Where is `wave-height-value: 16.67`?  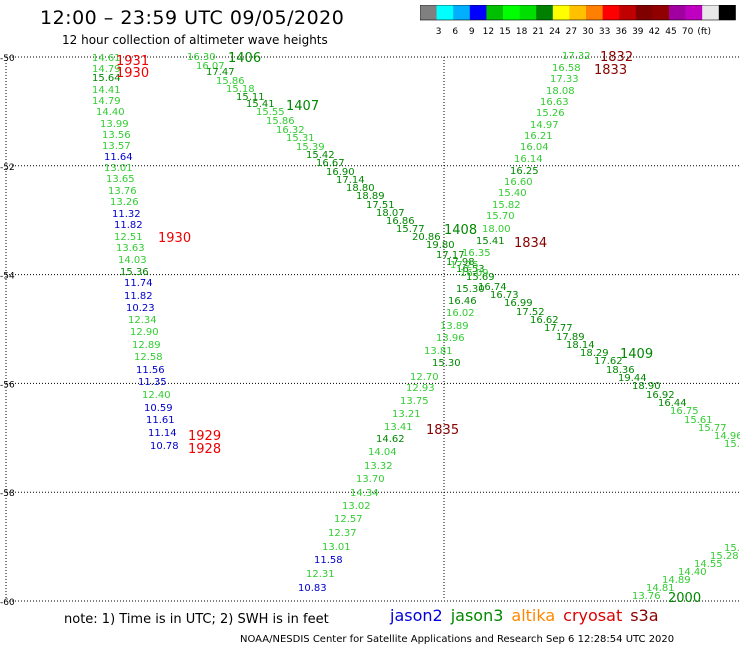 wave-height-value: 16.67 is located at coordinates (330, 163).